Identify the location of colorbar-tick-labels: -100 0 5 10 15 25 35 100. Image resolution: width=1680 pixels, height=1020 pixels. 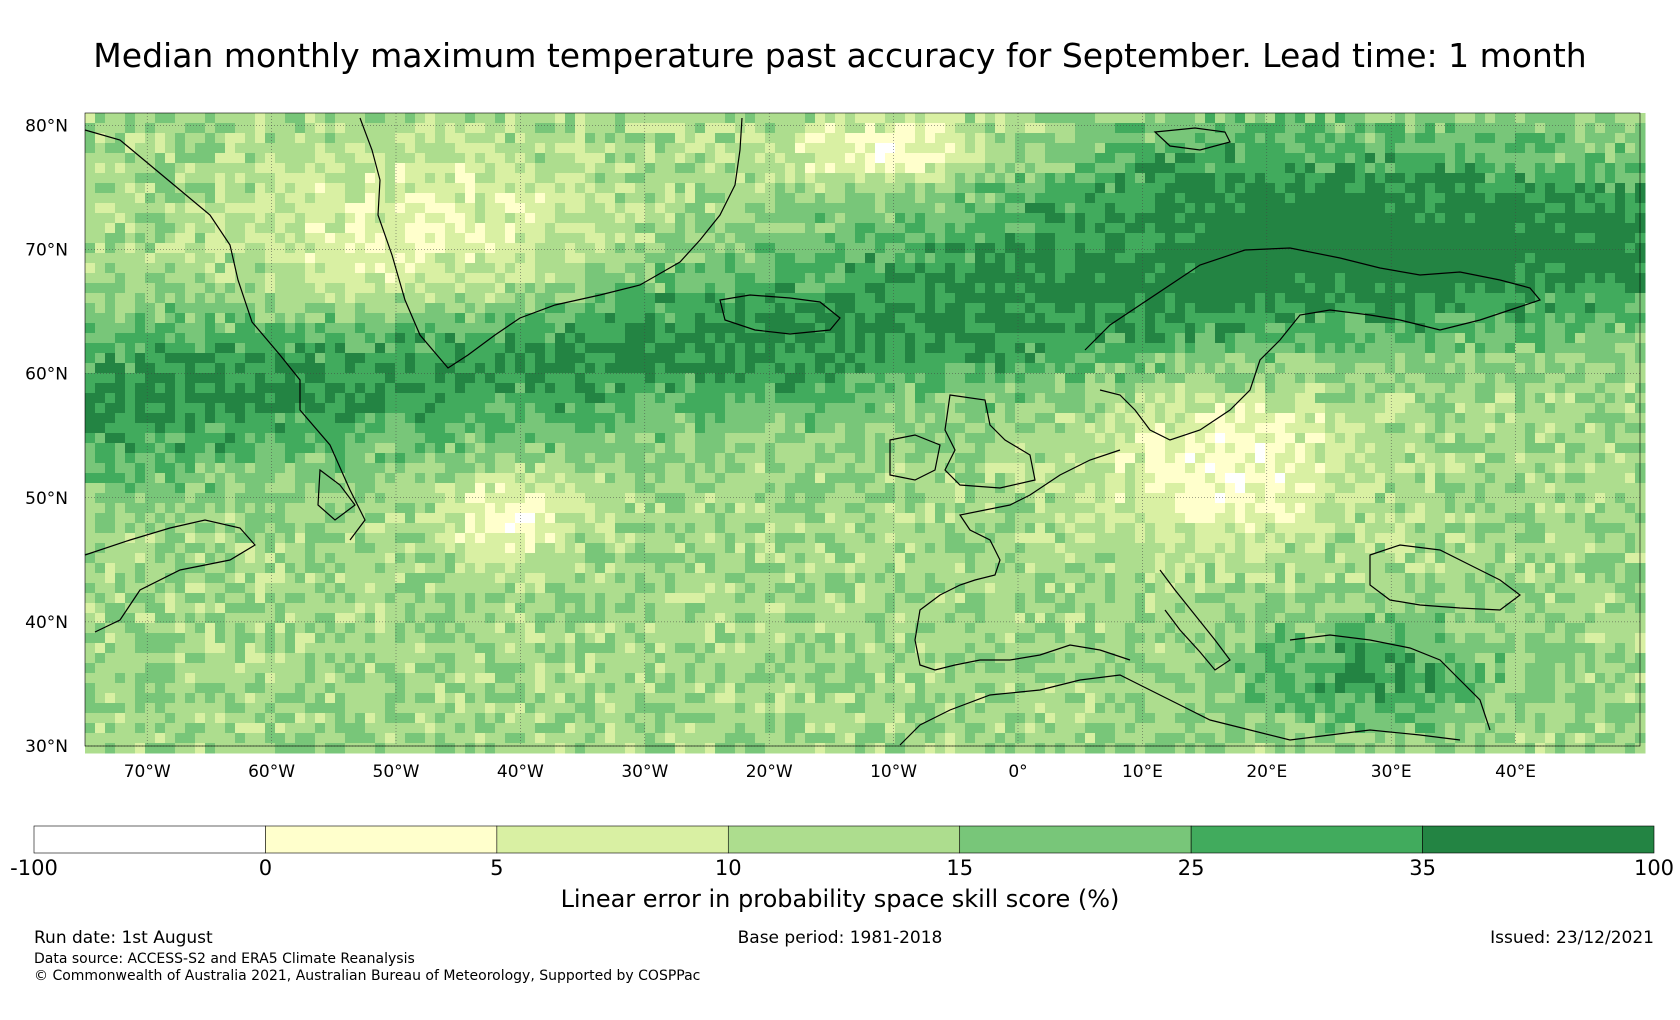
(842, 868).